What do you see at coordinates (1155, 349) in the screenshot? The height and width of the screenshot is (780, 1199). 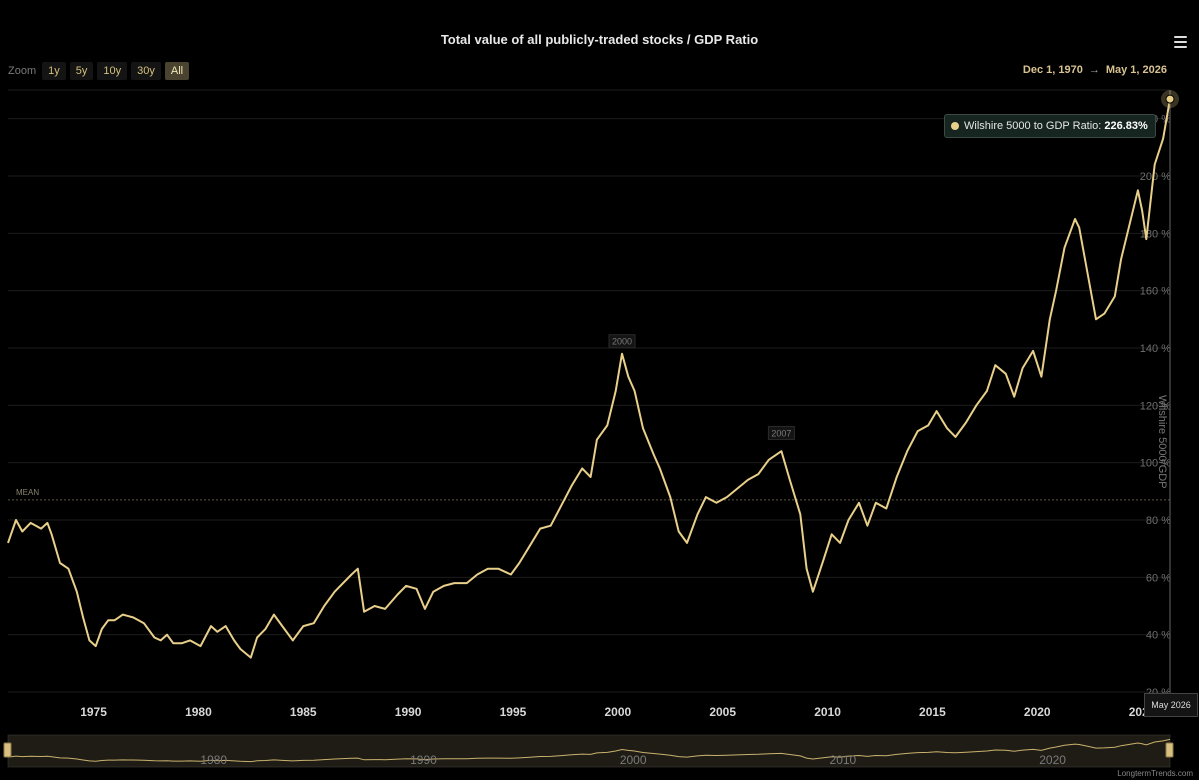 I see `y-tick-label: 140 %` at bounding box center [1155, 349].